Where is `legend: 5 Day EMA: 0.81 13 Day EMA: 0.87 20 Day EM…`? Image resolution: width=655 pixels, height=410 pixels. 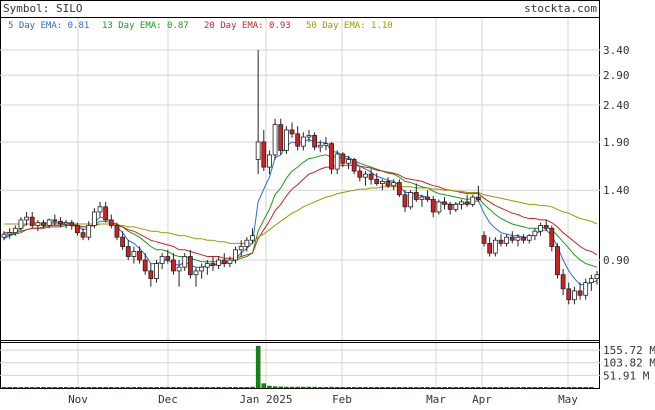
legend: 5 Day EMA: 0.81 13 Day EMA: 0.87 20 Day EM… is located at coordinates (200, 26).